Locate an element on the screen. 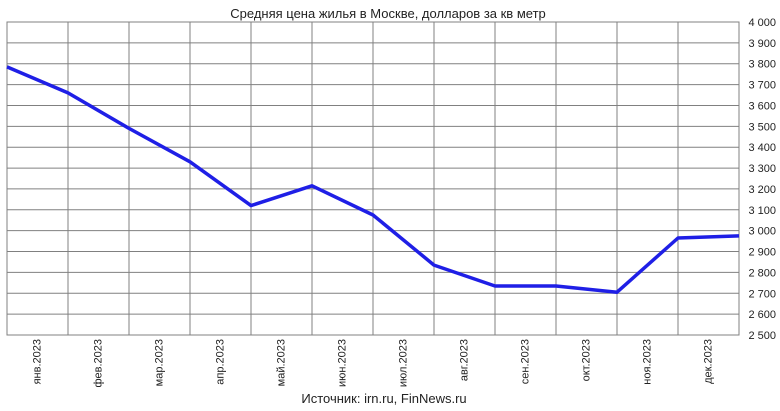 The height and width of the screenshot is (411, 780). y-tick-label: 3 400 is located at coordinates (762, 148).